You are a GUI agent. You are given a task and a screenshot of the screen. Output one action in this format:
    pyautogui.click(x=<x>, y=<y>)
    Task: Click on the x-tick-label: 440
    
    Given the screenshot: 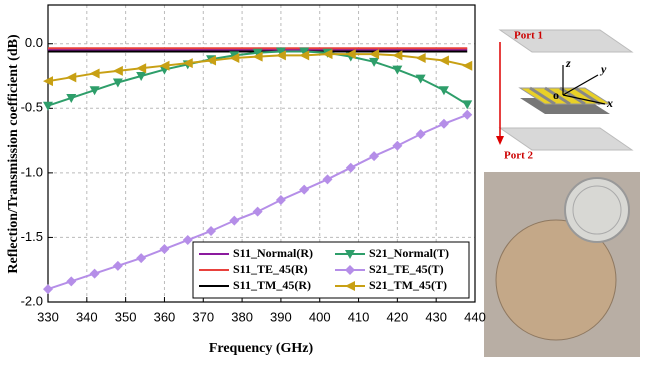 What is the action you would take?
    pyautogui.click(x=475, y=316)
    